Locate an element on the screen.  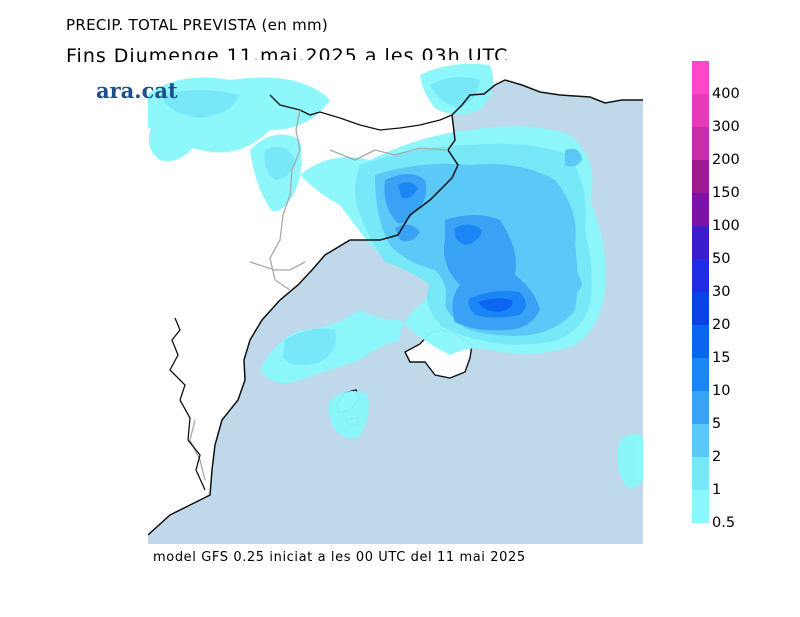
map-title: PRECIP. TOTAL PREVISTA (en mm) is located at coordinates (197, 25).